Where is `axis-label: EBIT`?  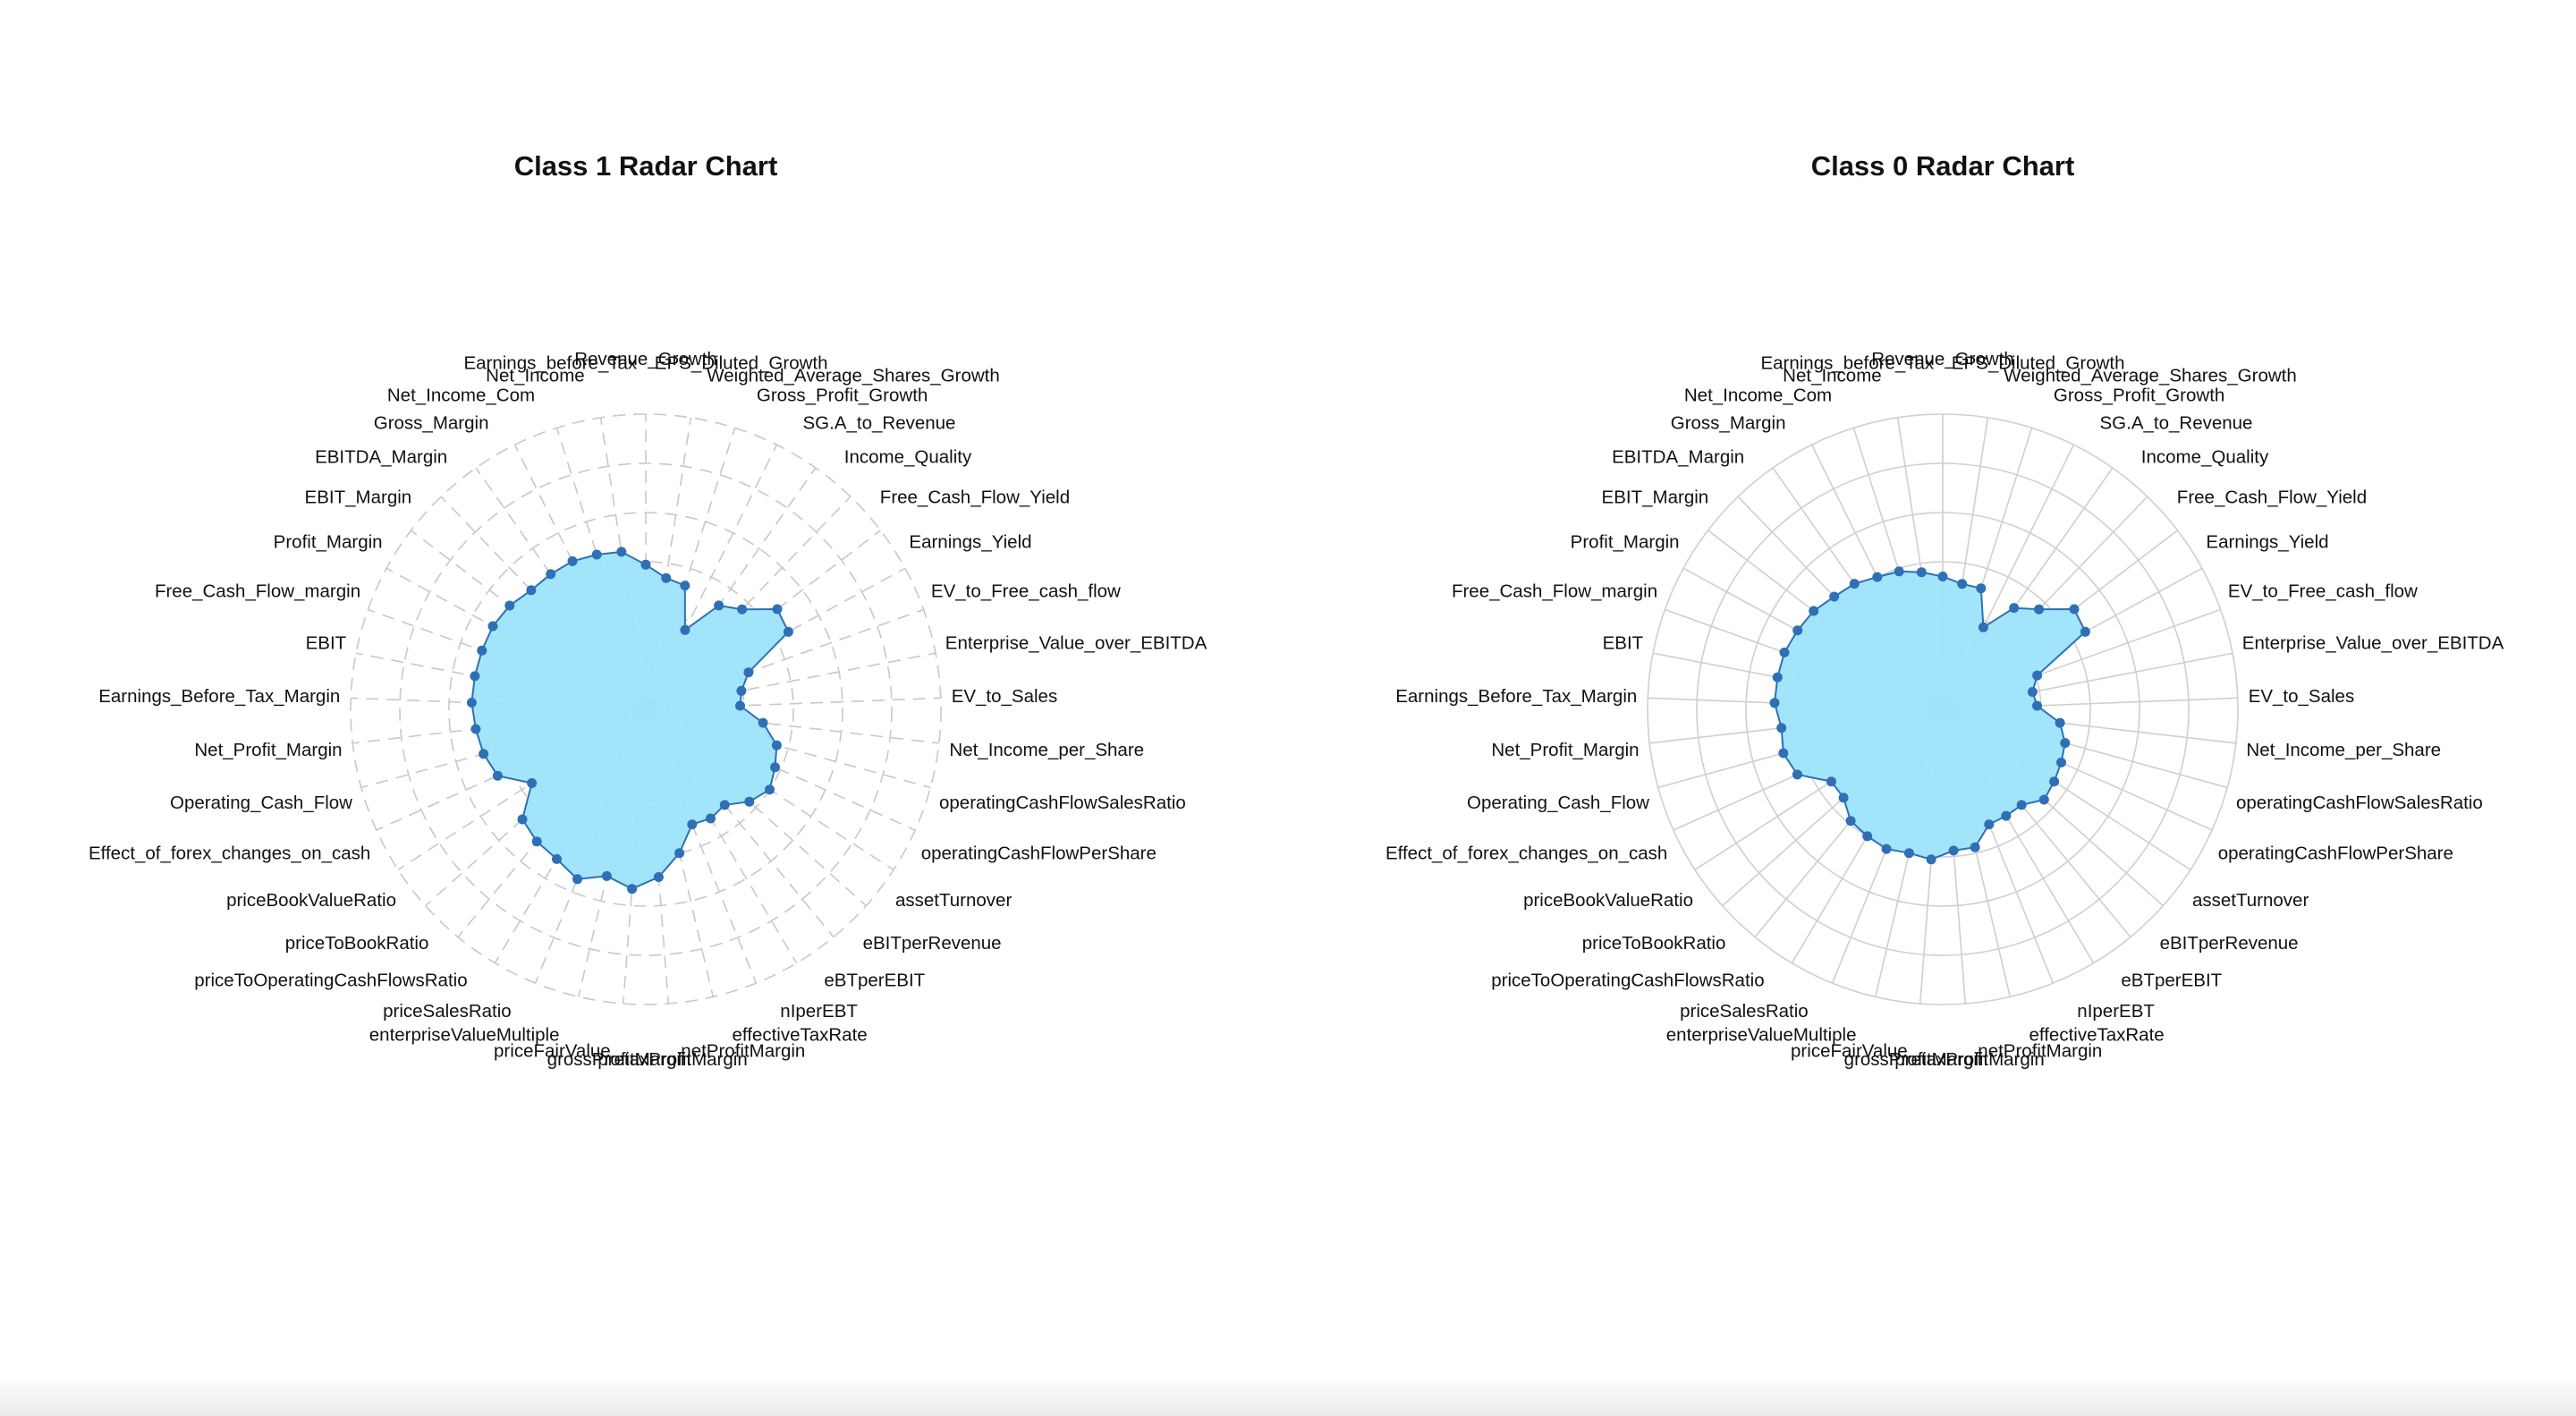 axis-label: EBIT is located at coordinates (1623, 642).